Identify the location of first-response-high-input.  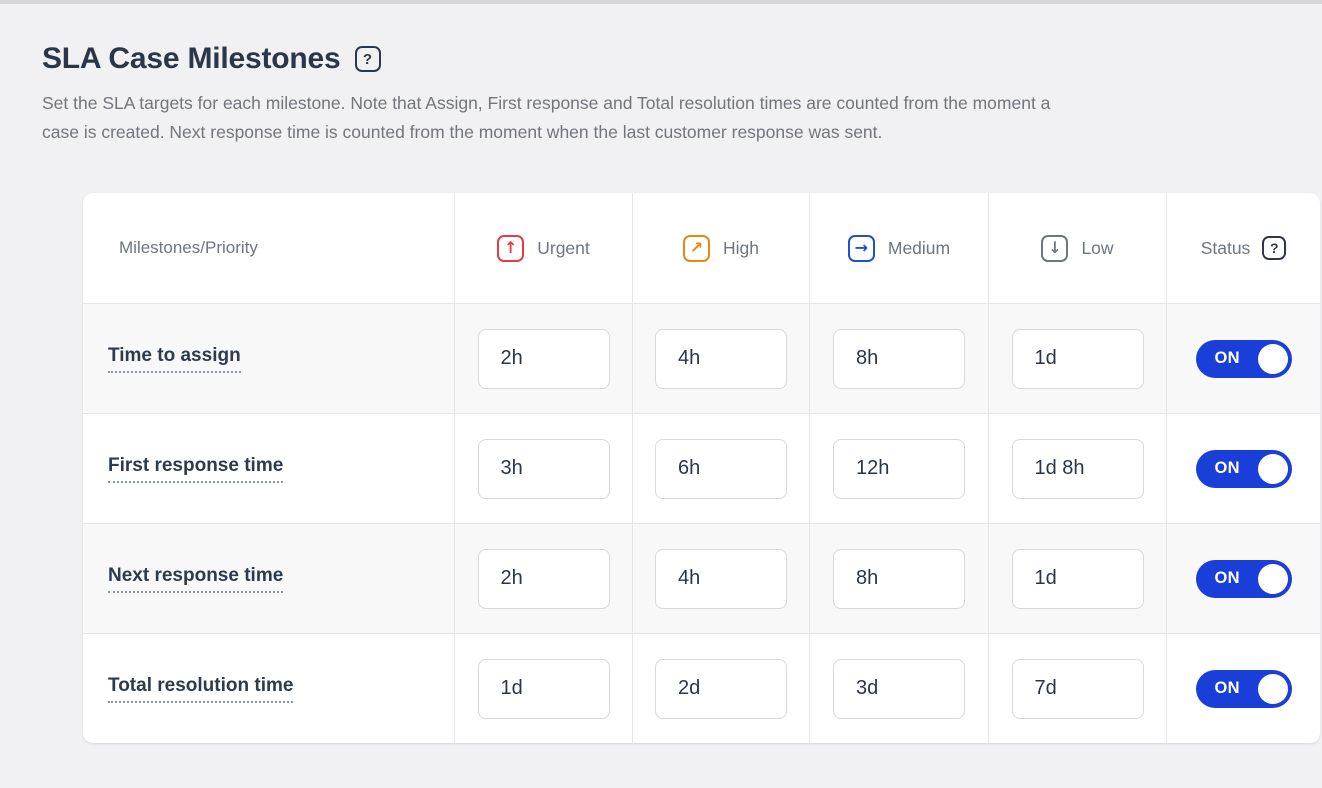
(721, 468).